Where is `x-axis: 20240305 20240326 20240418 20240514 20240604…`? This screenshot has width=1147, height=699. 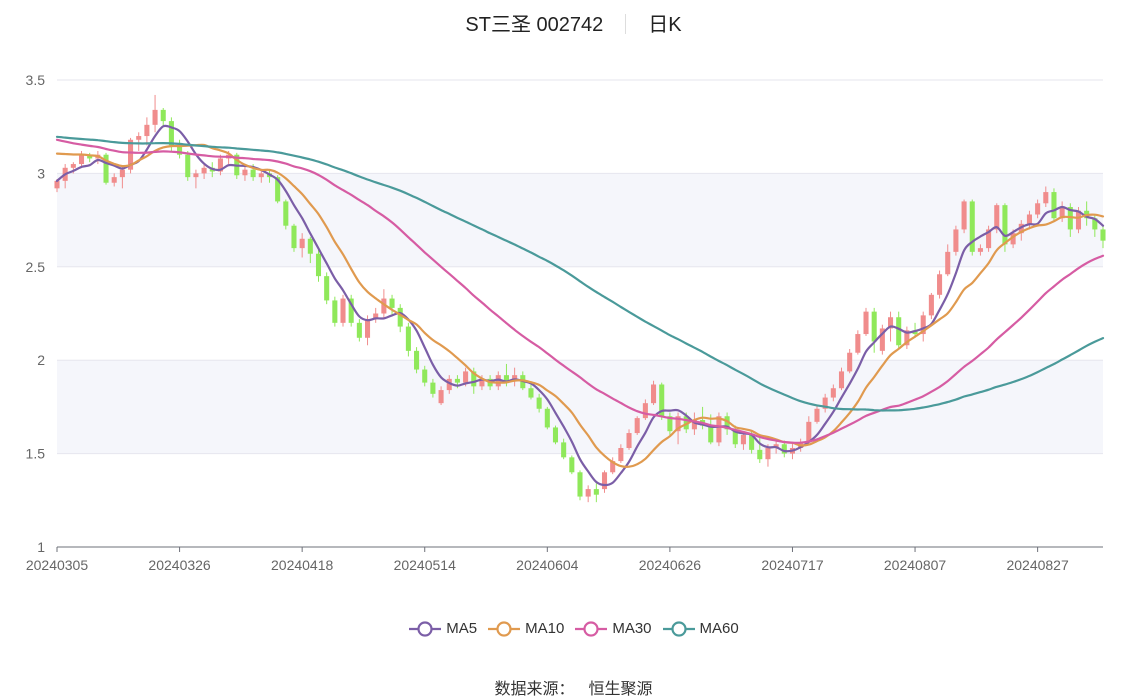 x-axis: 20240305 20240326 20240418 20240514 20240604… is located at coordinates (564, 559).